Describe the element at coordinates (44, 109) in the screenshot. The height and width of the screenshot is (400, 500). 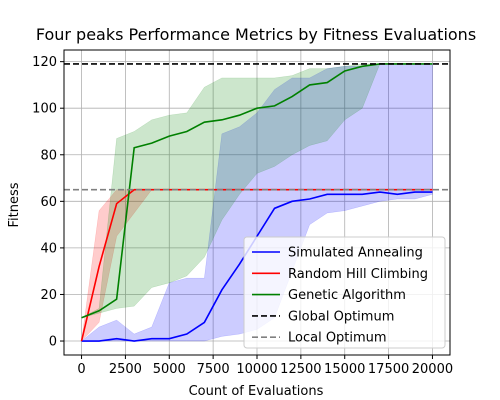
I see `y-tick-label-5: 100` at that location.